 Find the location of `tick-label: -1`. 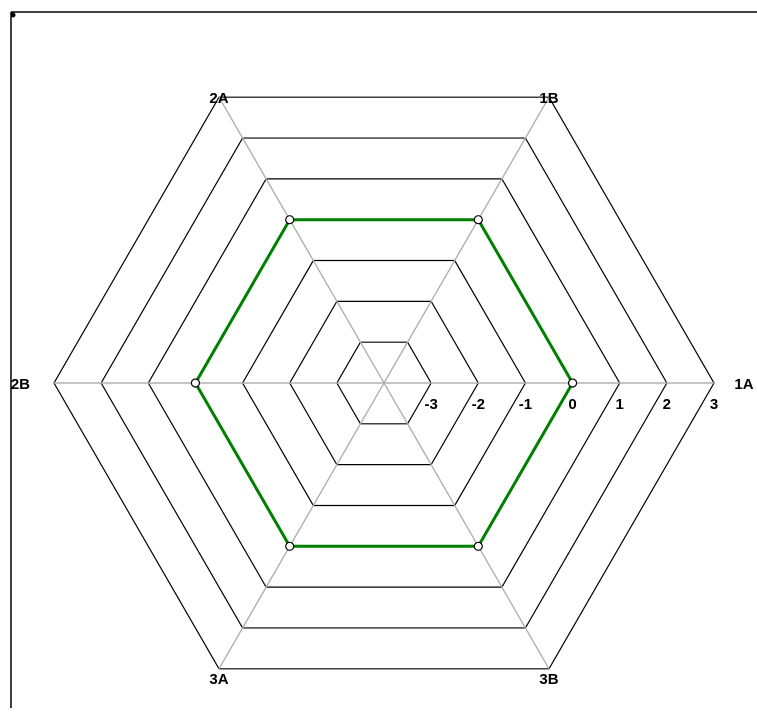

tick-label: -1 is located at coordinates (525, 404).